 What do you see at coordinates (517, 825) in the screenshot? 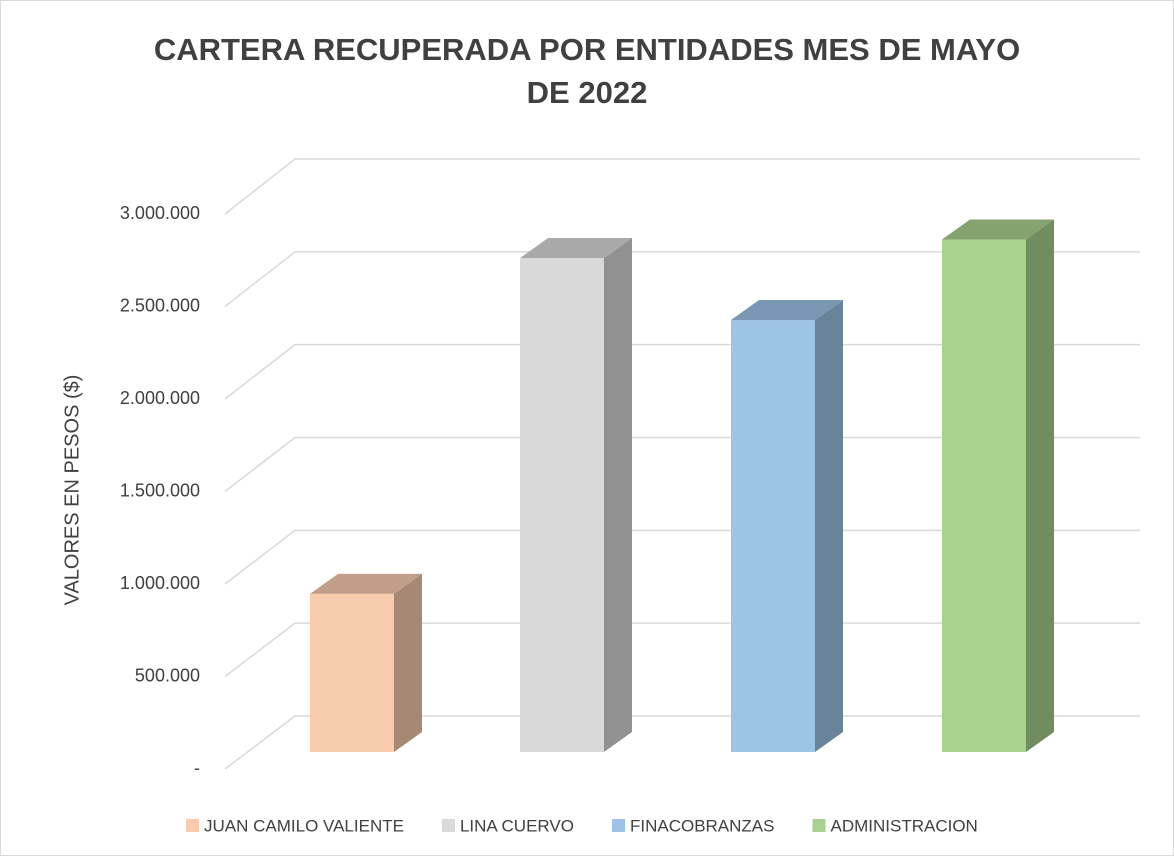
I see `legend-label: LINA CUERVO` at bounding box center [517, 825].